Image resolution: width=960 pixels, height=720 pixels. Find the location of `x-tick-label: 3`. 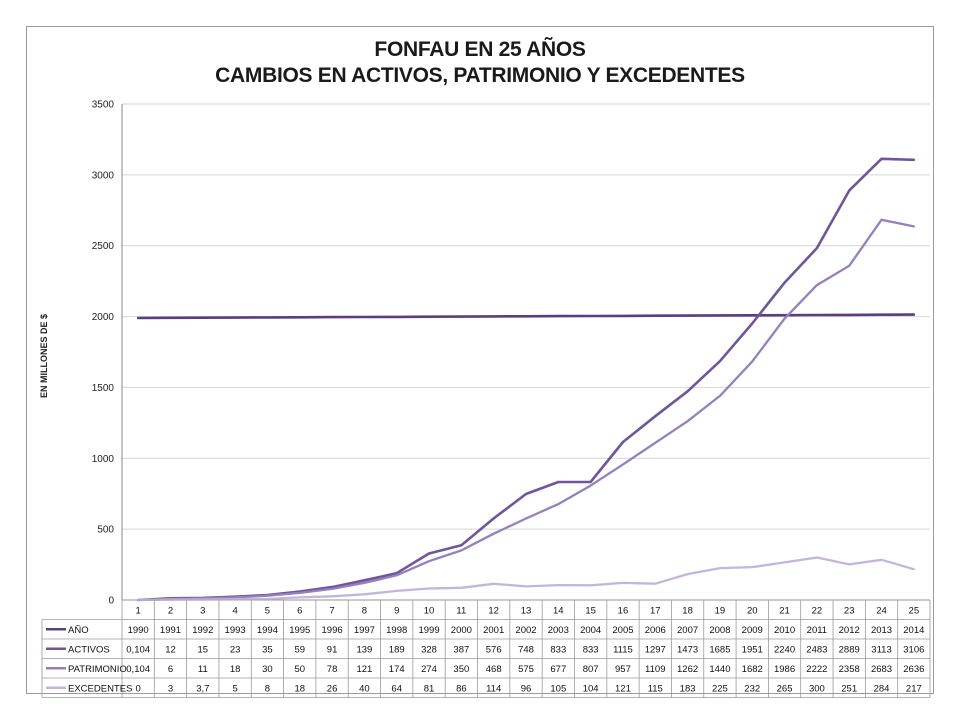

x-tick-label: 3 is located at coordinates (202, 610).